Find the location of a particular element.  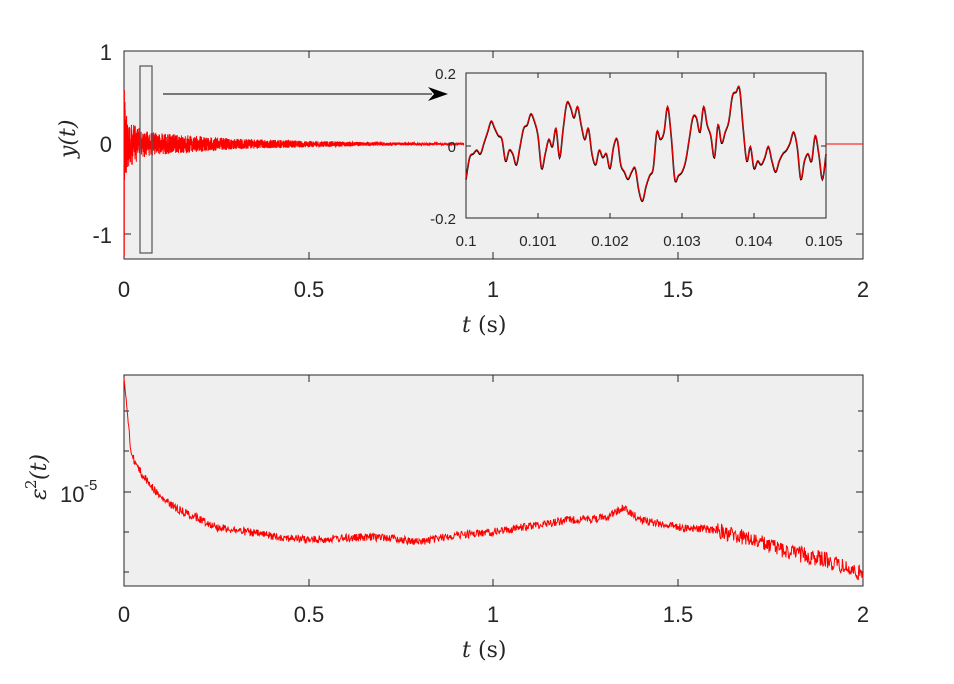

top-xtick: 1.5 is located at coordinates (678, 289).